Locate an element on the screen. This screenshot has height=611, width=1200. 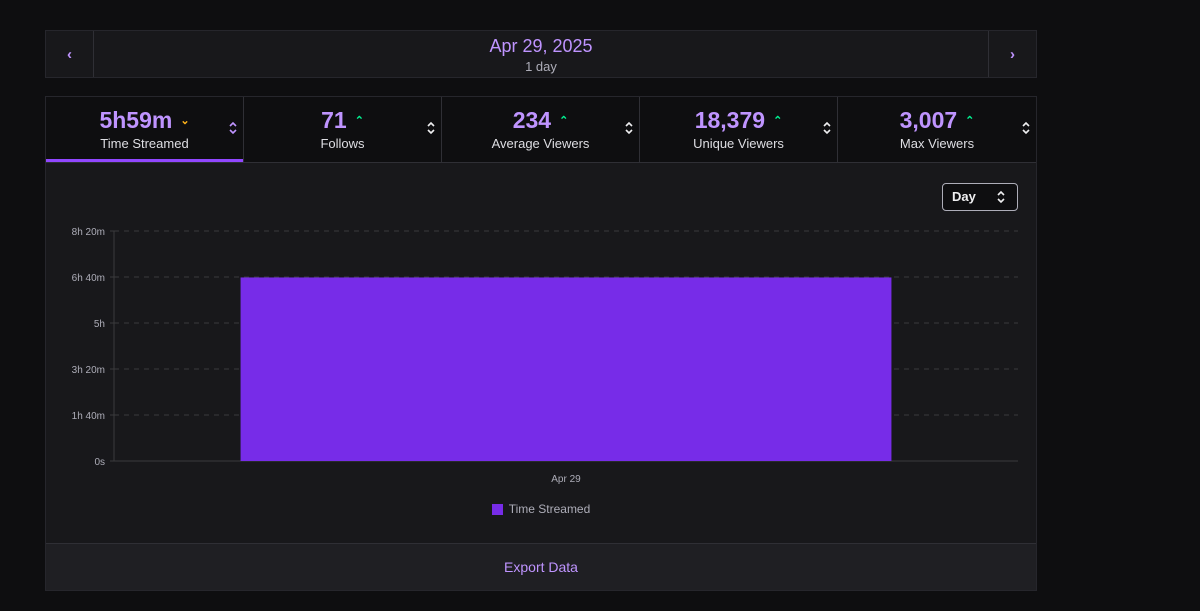
chart-legend: Time Streamed is located at coordinates (541, 509).